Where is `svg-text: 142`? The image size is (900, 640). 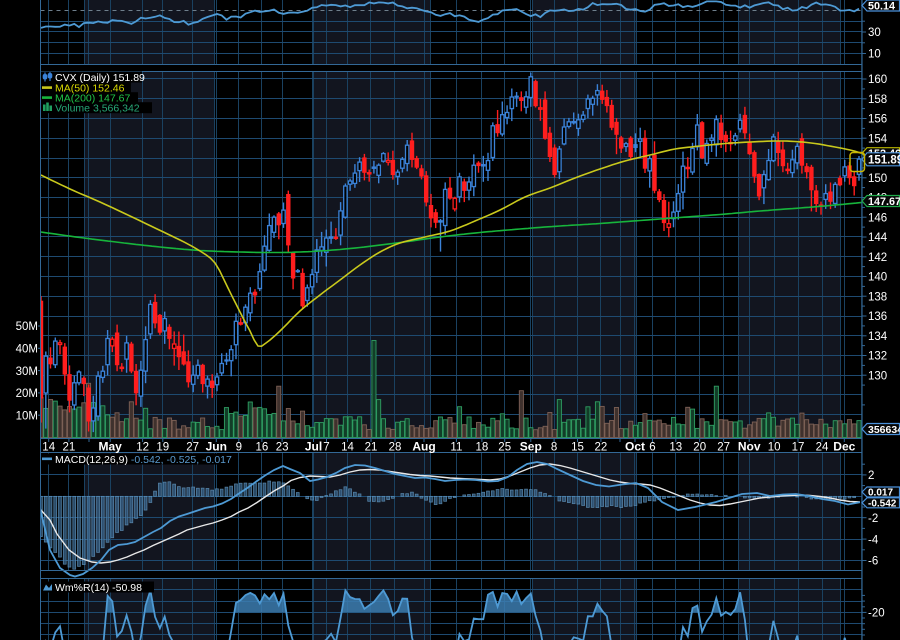 svg-text: 142 is located at coordinates (877, 258).